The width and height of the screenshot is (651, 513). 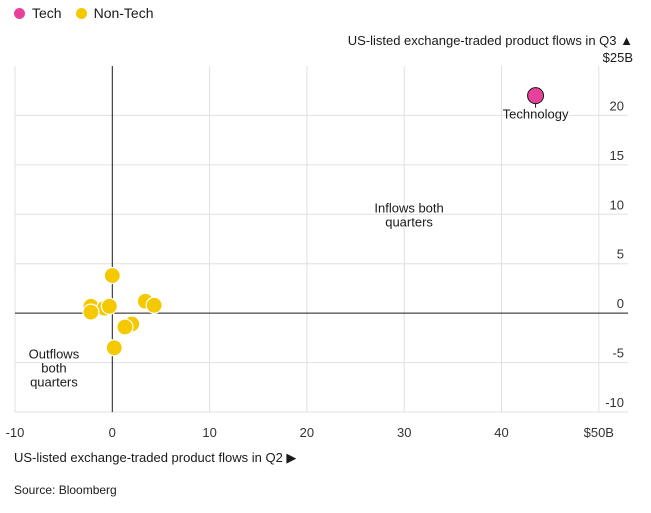 I want to click on y-tick-label: 15, so click(x=617, y=155).